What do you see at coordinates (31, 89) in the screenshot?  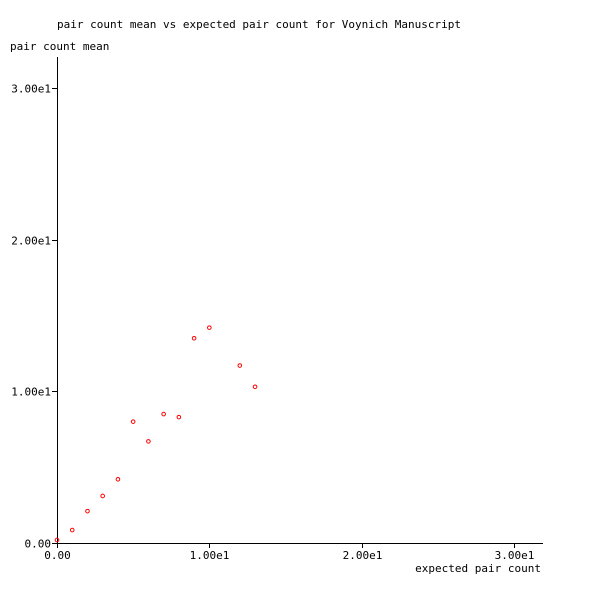 I see `y-tick-label: 3.00e1` at bounding box center [31, 89].